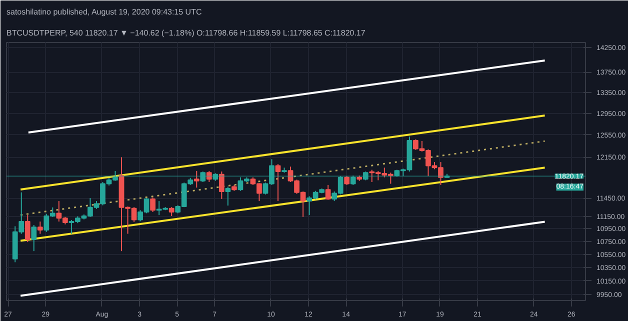  I want to click on chart-subtitle: BTCUSDTPERP, 540 11820.17 ▼ −140.62 (−1.18%) O:11798.66 H:11859.59 L:11798.65 C:11820.17, so click(186, 33).